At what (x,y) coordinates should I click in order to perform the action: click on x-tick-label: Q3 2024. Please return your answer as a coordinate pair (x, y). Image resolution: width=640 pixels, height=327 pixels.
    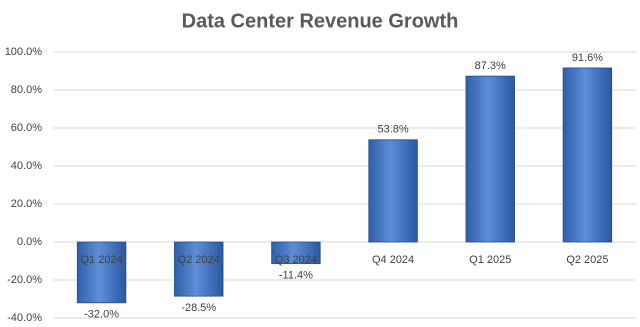
    Looking at the image, I should click on (296, 260).